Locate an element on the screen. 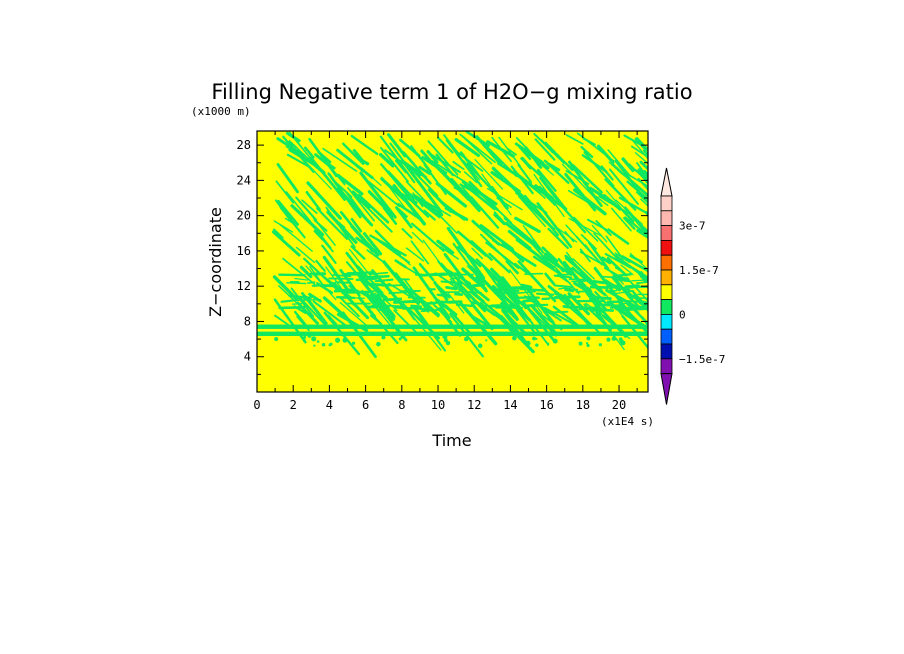  x-tick-label: 6 is located at coordinates (365, 405).